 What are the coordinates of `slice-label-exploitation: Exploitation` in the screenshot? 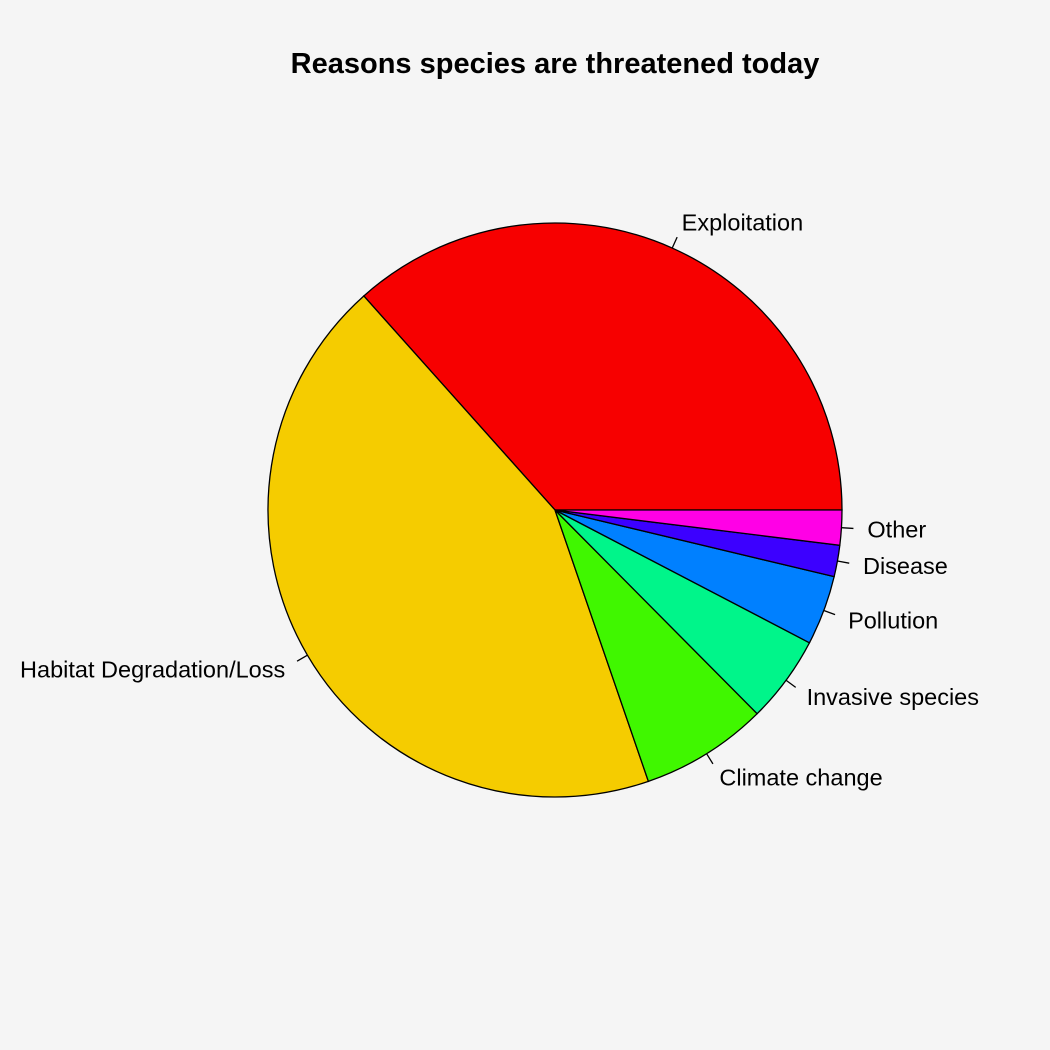 It's located at (743, 222).